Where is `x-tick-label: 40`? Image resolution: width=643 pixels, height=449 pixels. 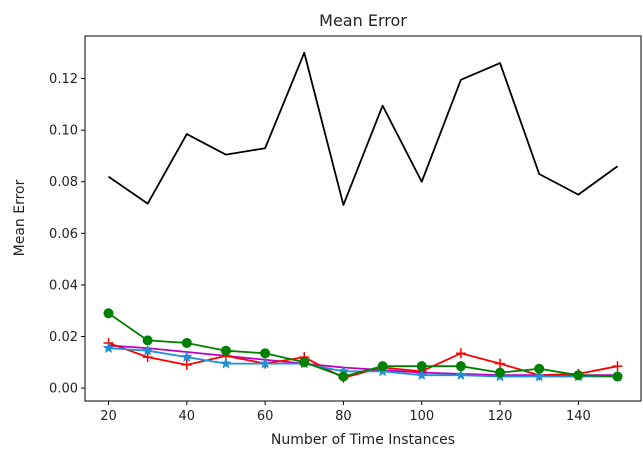
x-tick-label: 40 is located at coordinates (187, 416).